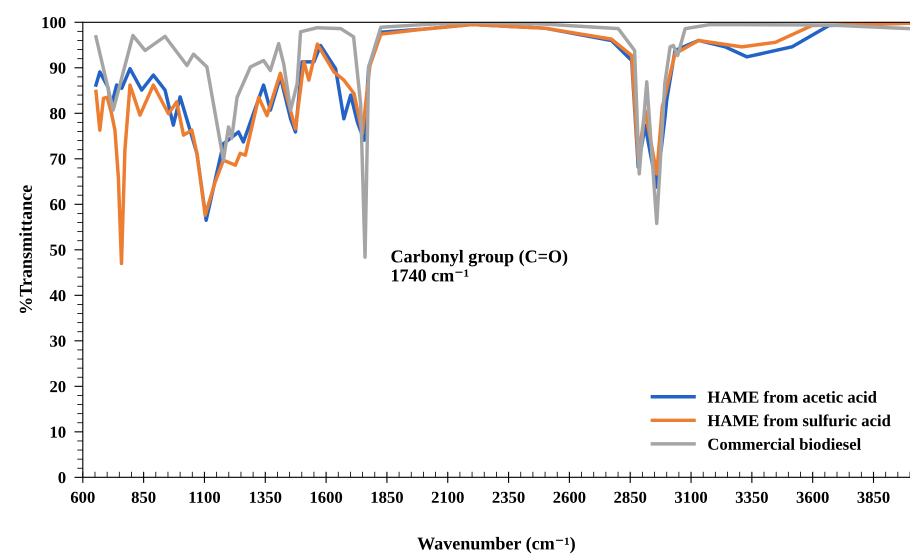 The height and width of the screenshot is (557, 910). Describe the element at coordinates (496, 545) in the screenshot. I see `x-axis-title: Wavenumber (cm⁻¹)` at that location.